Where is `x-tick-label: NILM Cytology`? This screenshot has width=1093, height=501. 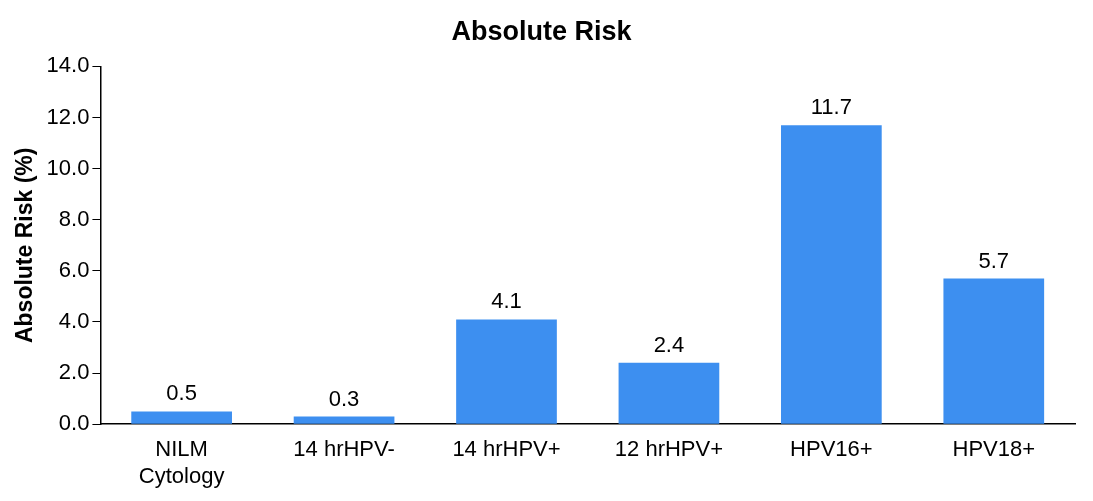
x-tick-label: NILM Cytology is located at coordinates (181, 462).